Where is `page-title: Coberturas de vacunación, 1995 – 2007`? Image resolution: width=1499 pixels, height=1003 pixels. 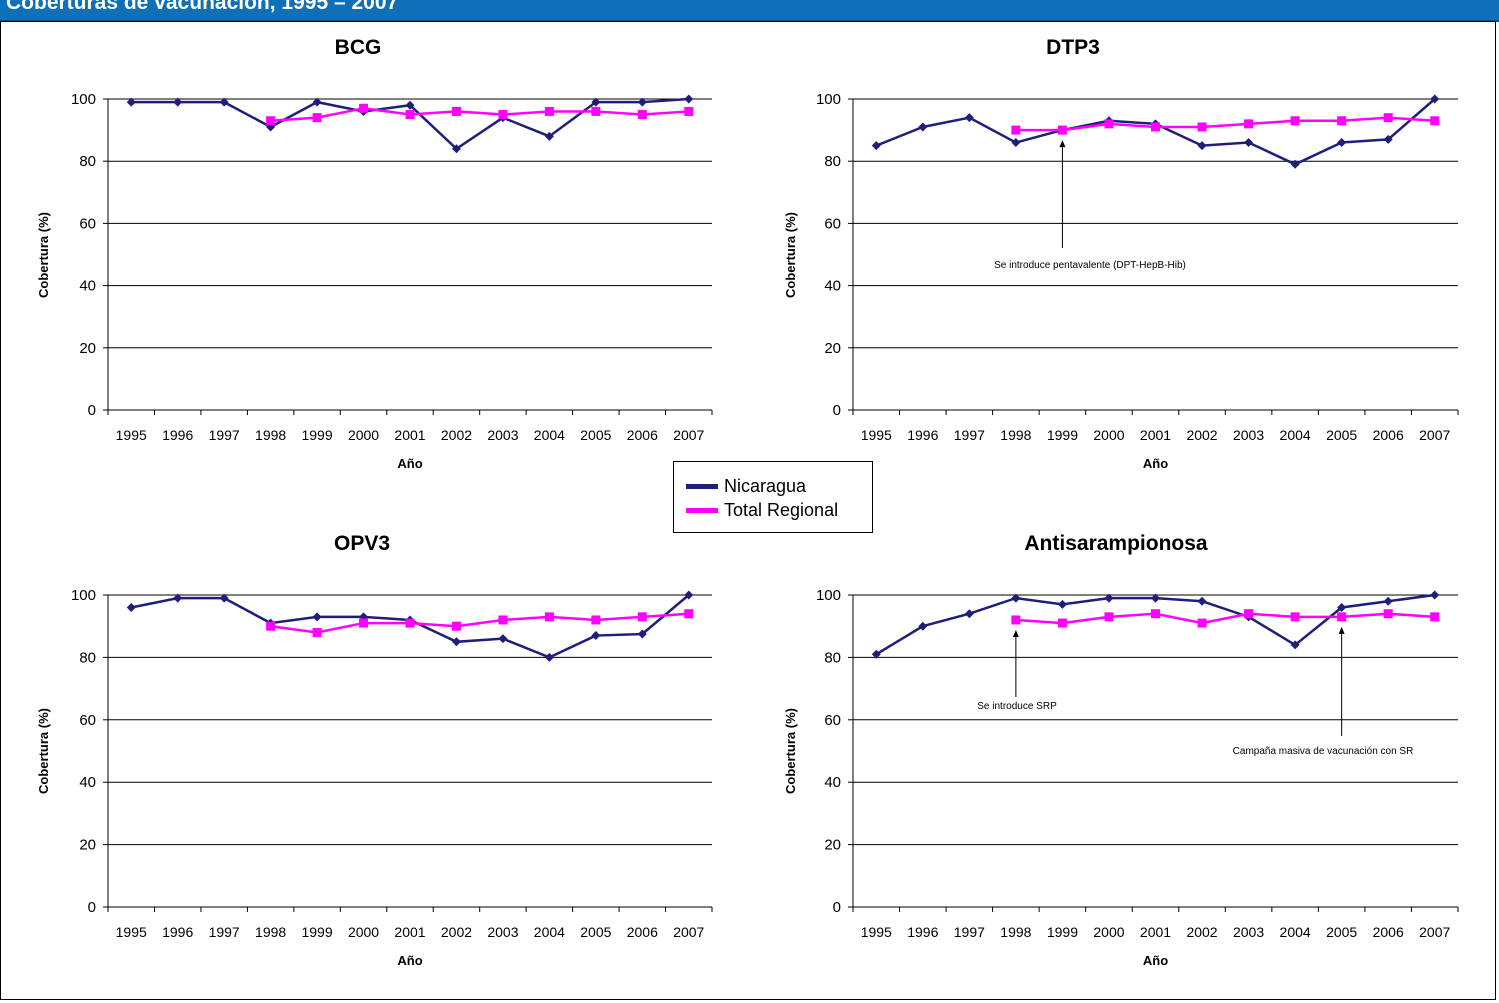
page-title: Coberturas de vacunación, 1995 – 2007 is located at coordinates (202, 7).